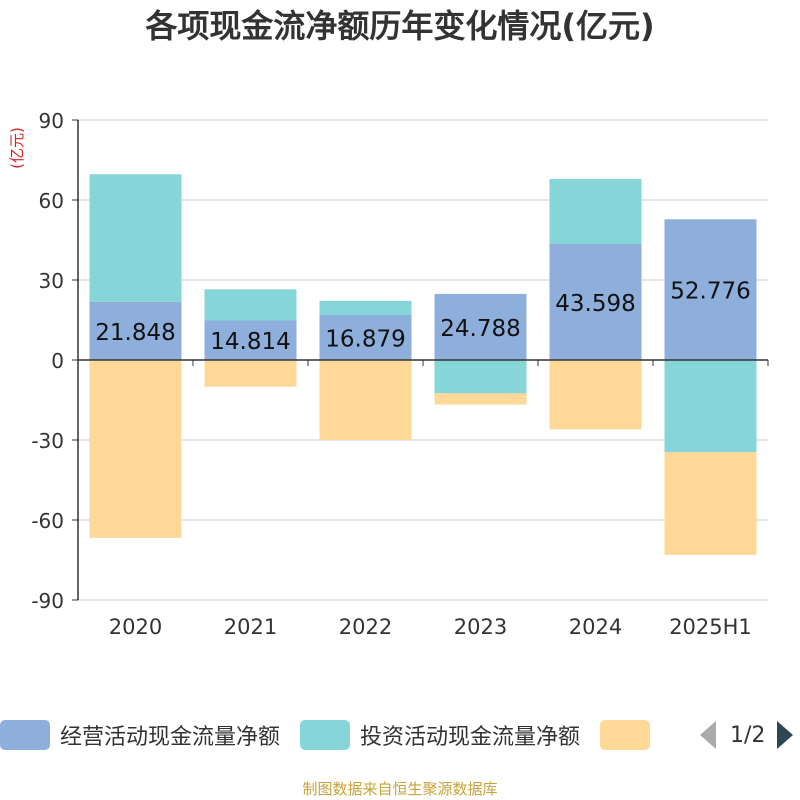 Image resolution: width=800 pixels, height=800 pixels. What do you see at coordinates (710, 503) in the screenshot?
I see `bar-financing-2025H1` at bounding box center [710, 503].